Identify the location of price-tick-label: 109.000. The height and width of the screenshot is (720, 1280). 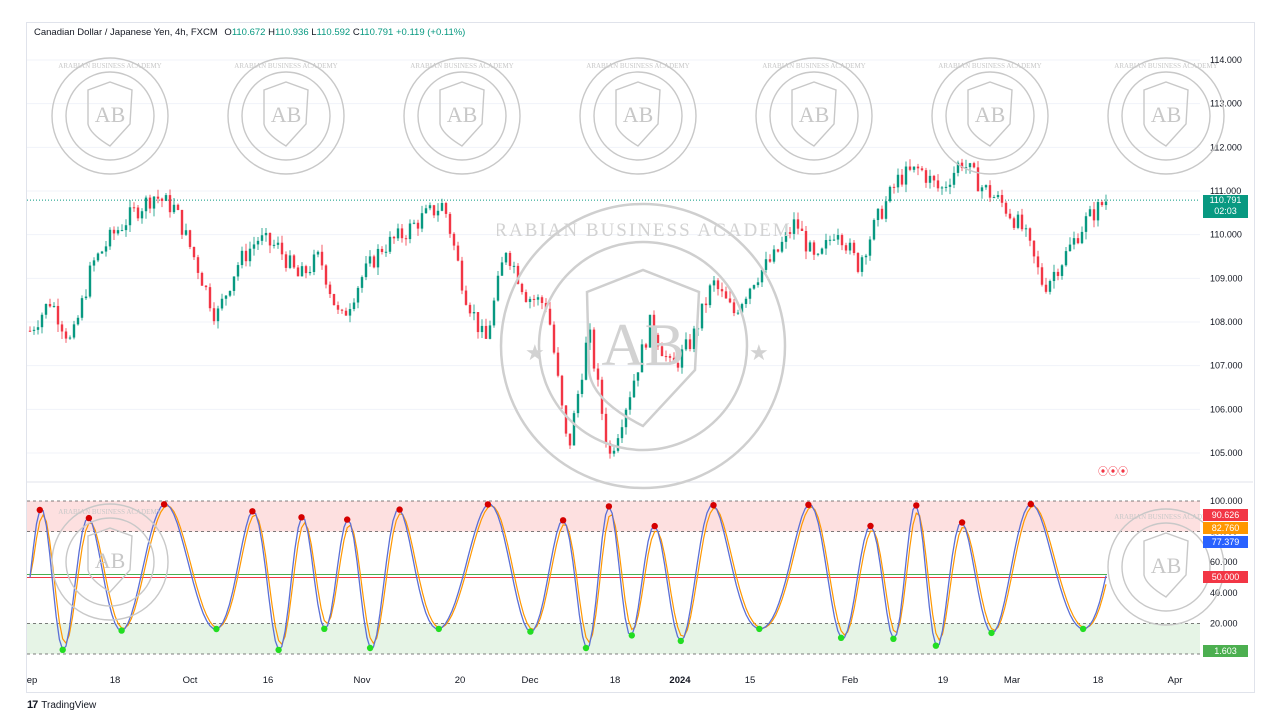
(1226, 278).